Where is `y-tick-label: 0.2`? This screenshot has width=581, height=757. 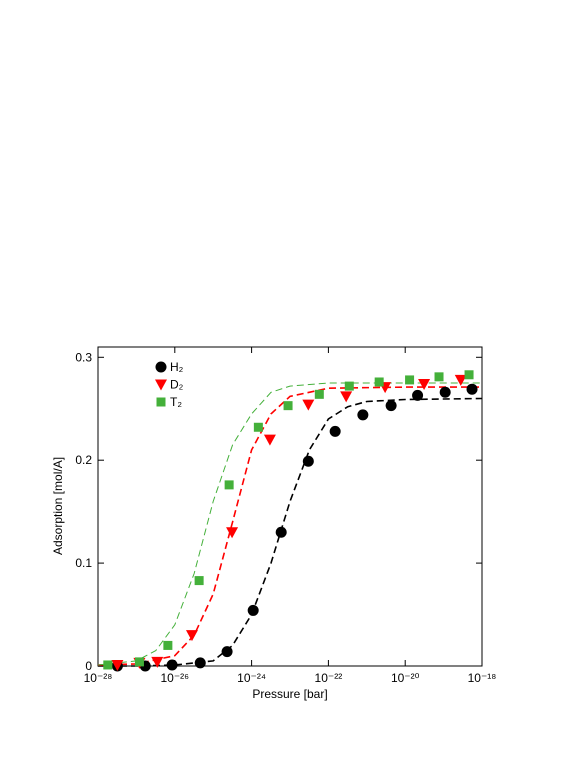
y-tick-label: 0.2 is located at coordinates (83, 460).